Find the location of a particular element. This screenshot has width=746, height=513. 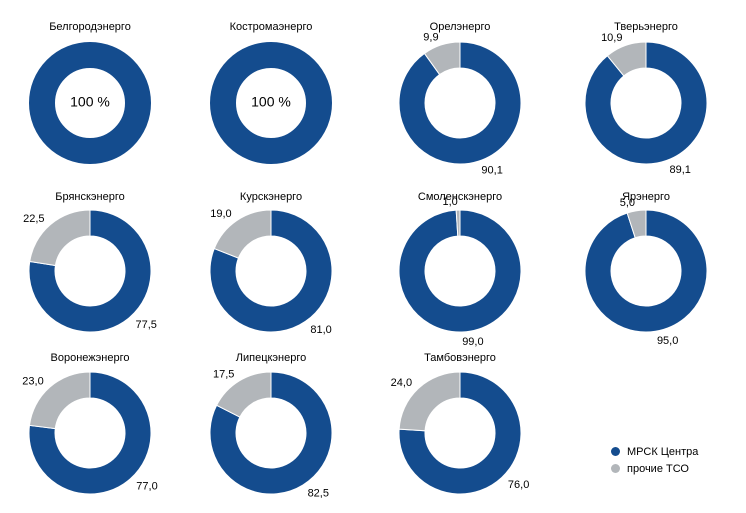

legend-swatch-mrsk is located at coordinates (615, 451).